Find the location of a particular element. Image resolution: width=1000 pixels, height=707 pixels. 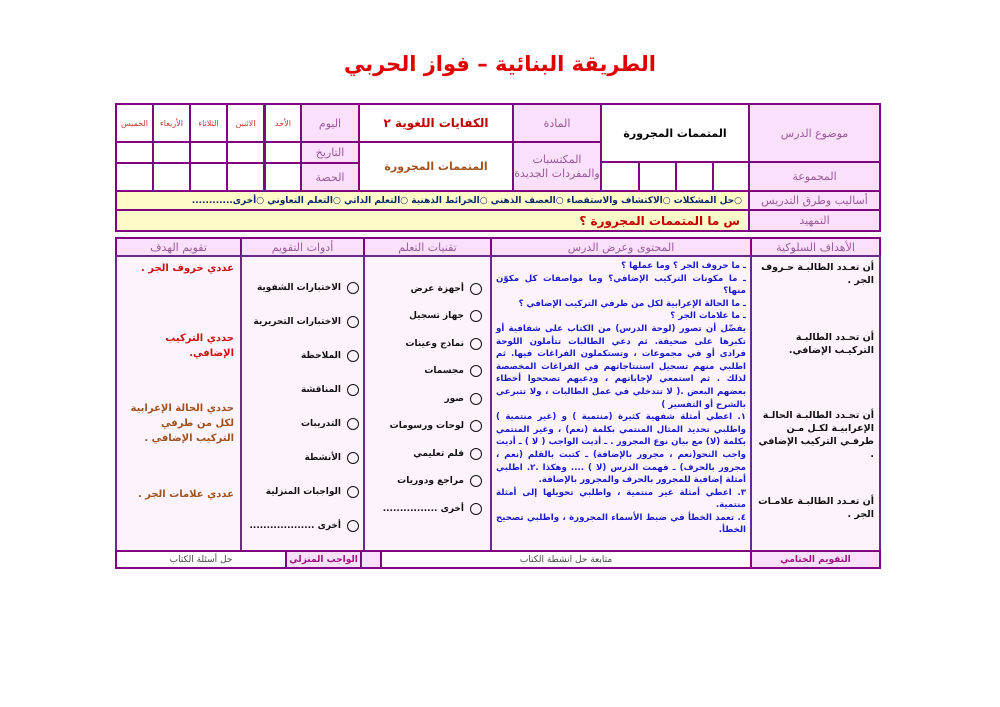

option-label: التدريبات is located at coordinates (321, 424).